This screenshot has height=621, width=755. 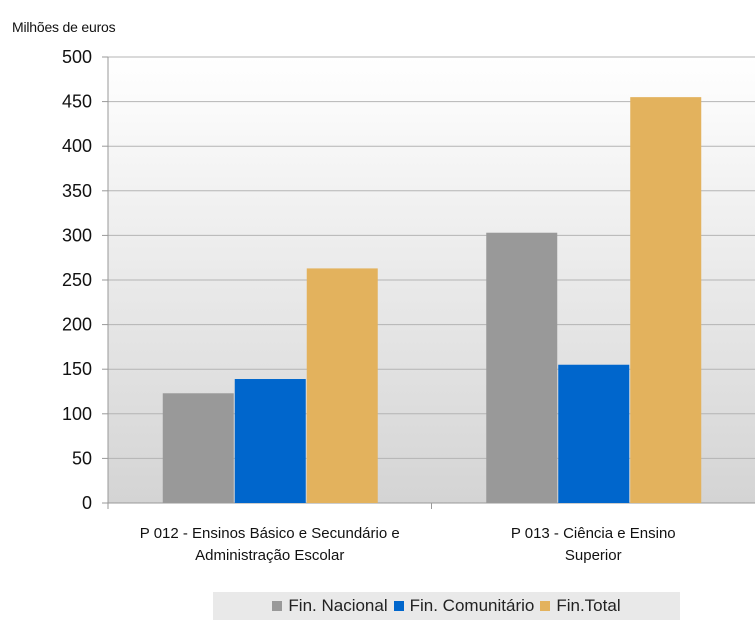 What do you see at coordinates (593, 555) in the screenshot?
I see `x-tick-label: Superior` at bounding box center [593, 555].